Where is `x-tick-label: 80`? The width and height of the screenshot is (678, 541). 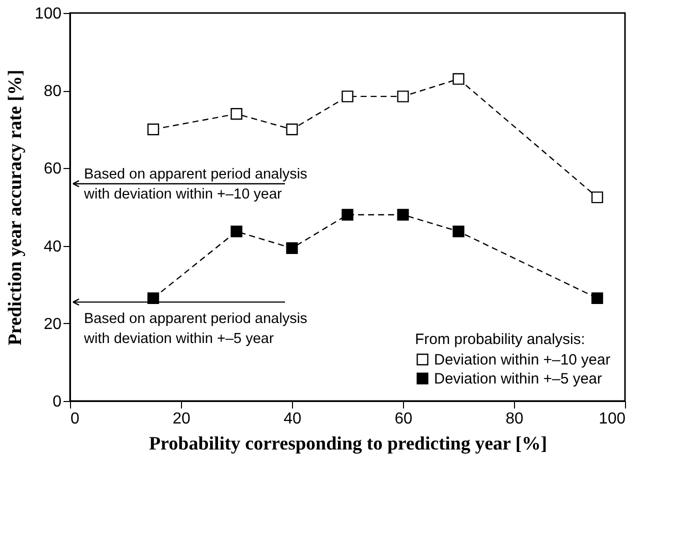
x-tick-label: 80 is located at coordinates (515, 419).